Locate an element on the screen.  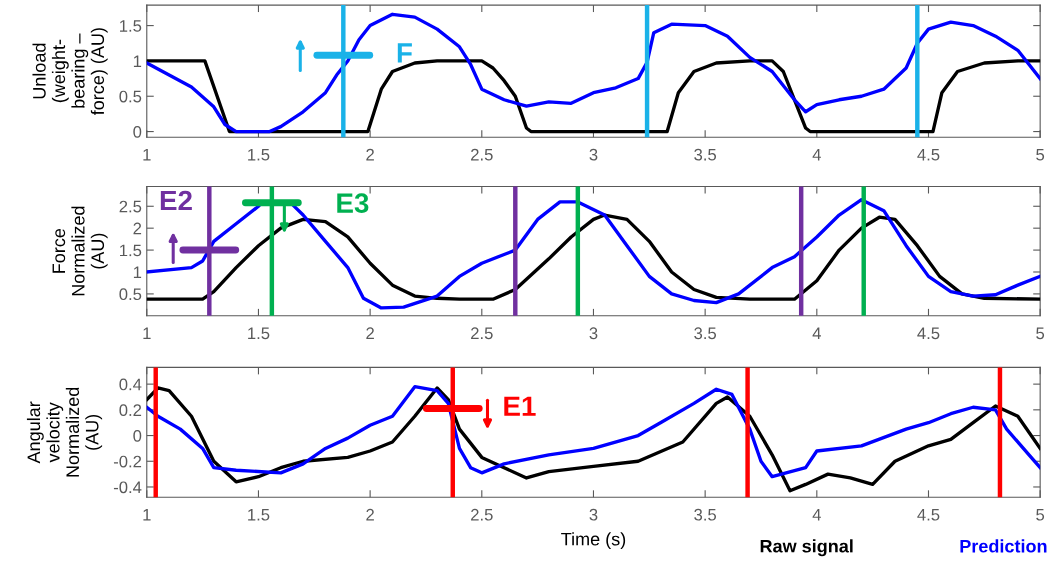
line-series is located at coordinates (593, 257).